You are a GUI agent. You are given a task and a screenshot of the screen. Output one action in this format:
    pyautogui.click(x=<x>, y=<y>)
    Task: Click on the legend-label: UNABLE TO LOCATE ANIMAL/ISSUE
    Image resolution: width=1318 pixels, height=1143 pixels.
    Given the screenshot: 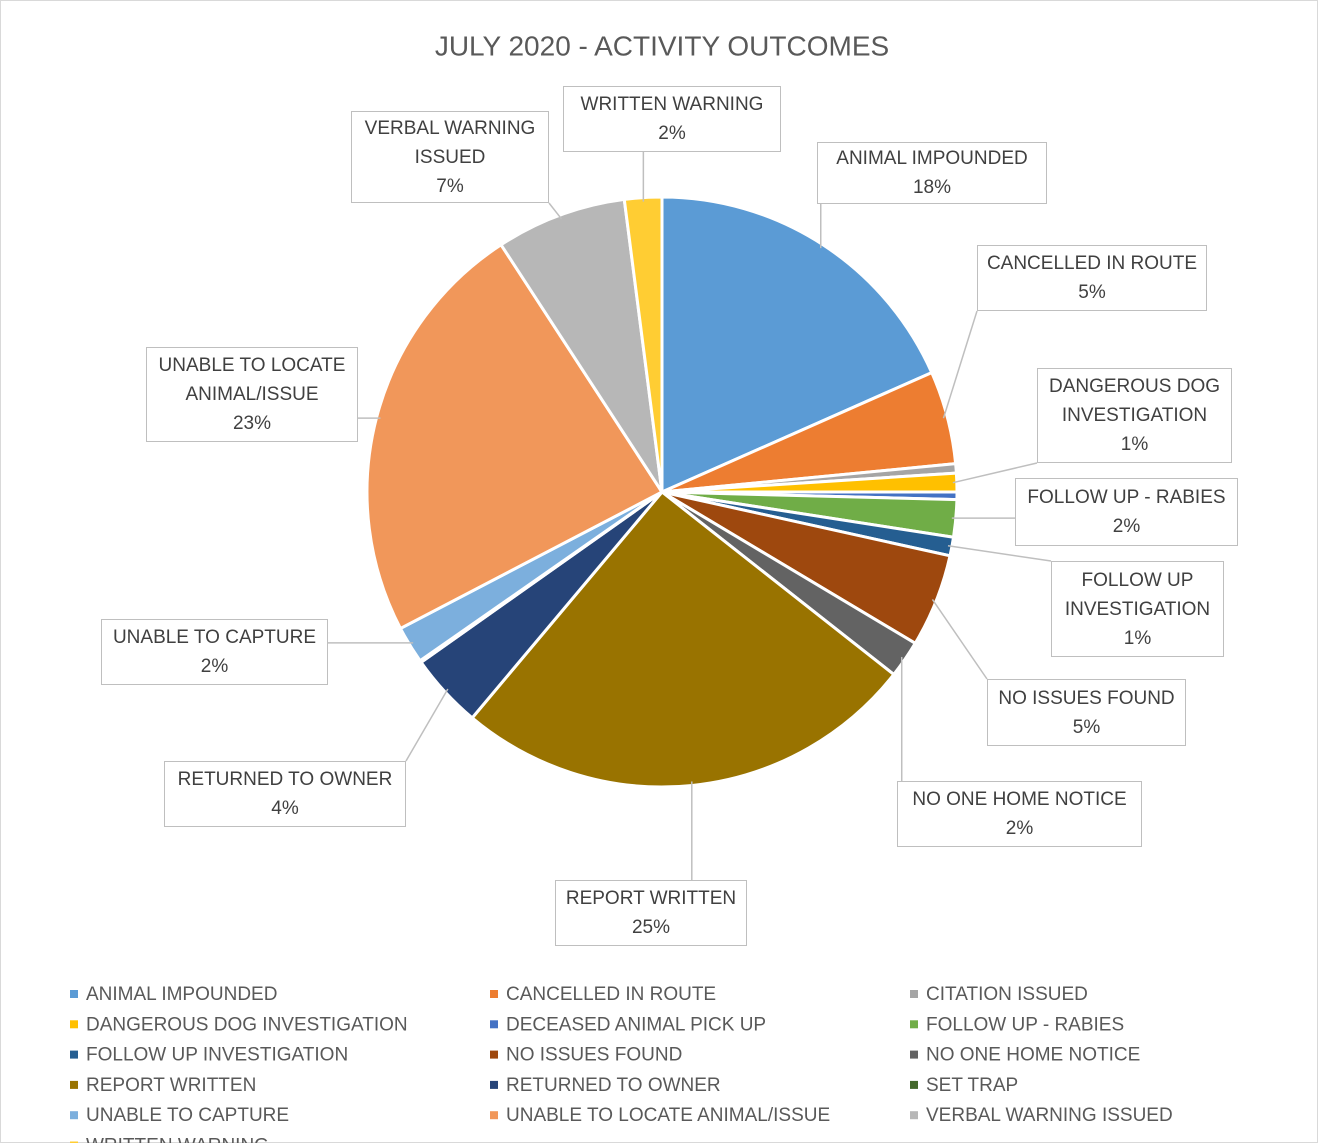 What is the action you would take?
    pyautogui.click(x=668, y=1115)
    